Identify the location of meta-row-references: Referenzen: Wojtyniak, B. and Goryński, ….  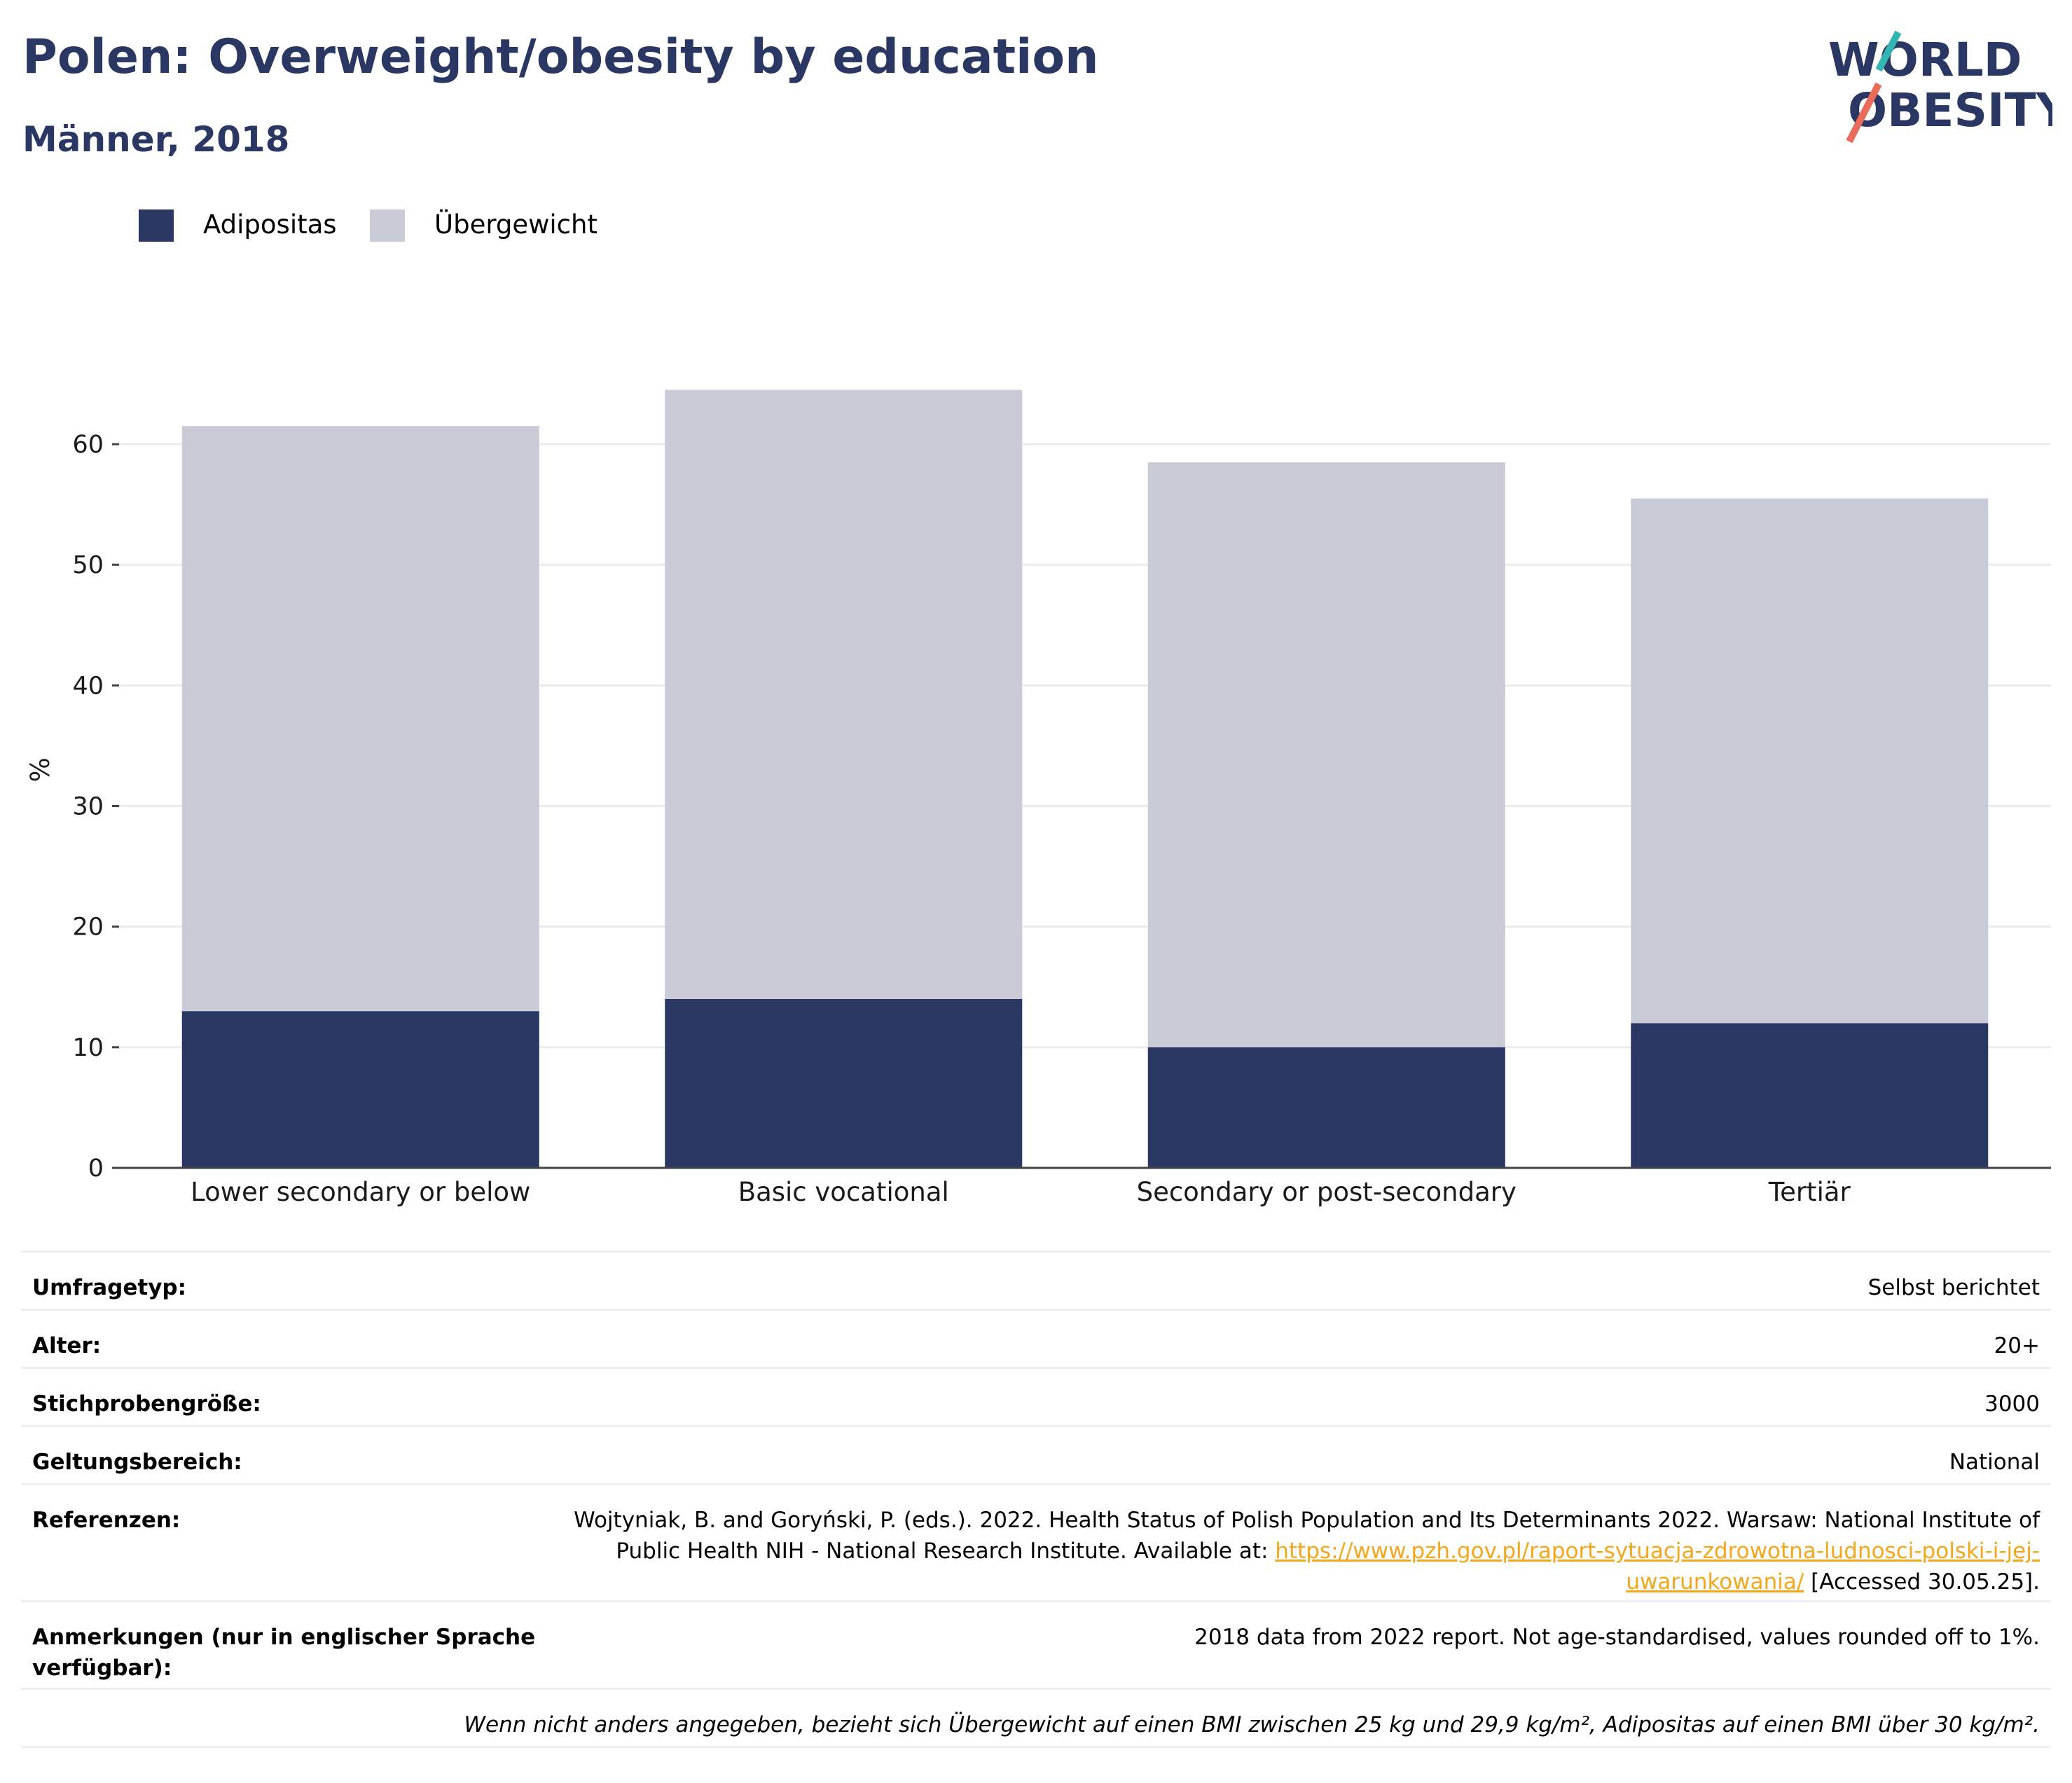
(1036, 1541).